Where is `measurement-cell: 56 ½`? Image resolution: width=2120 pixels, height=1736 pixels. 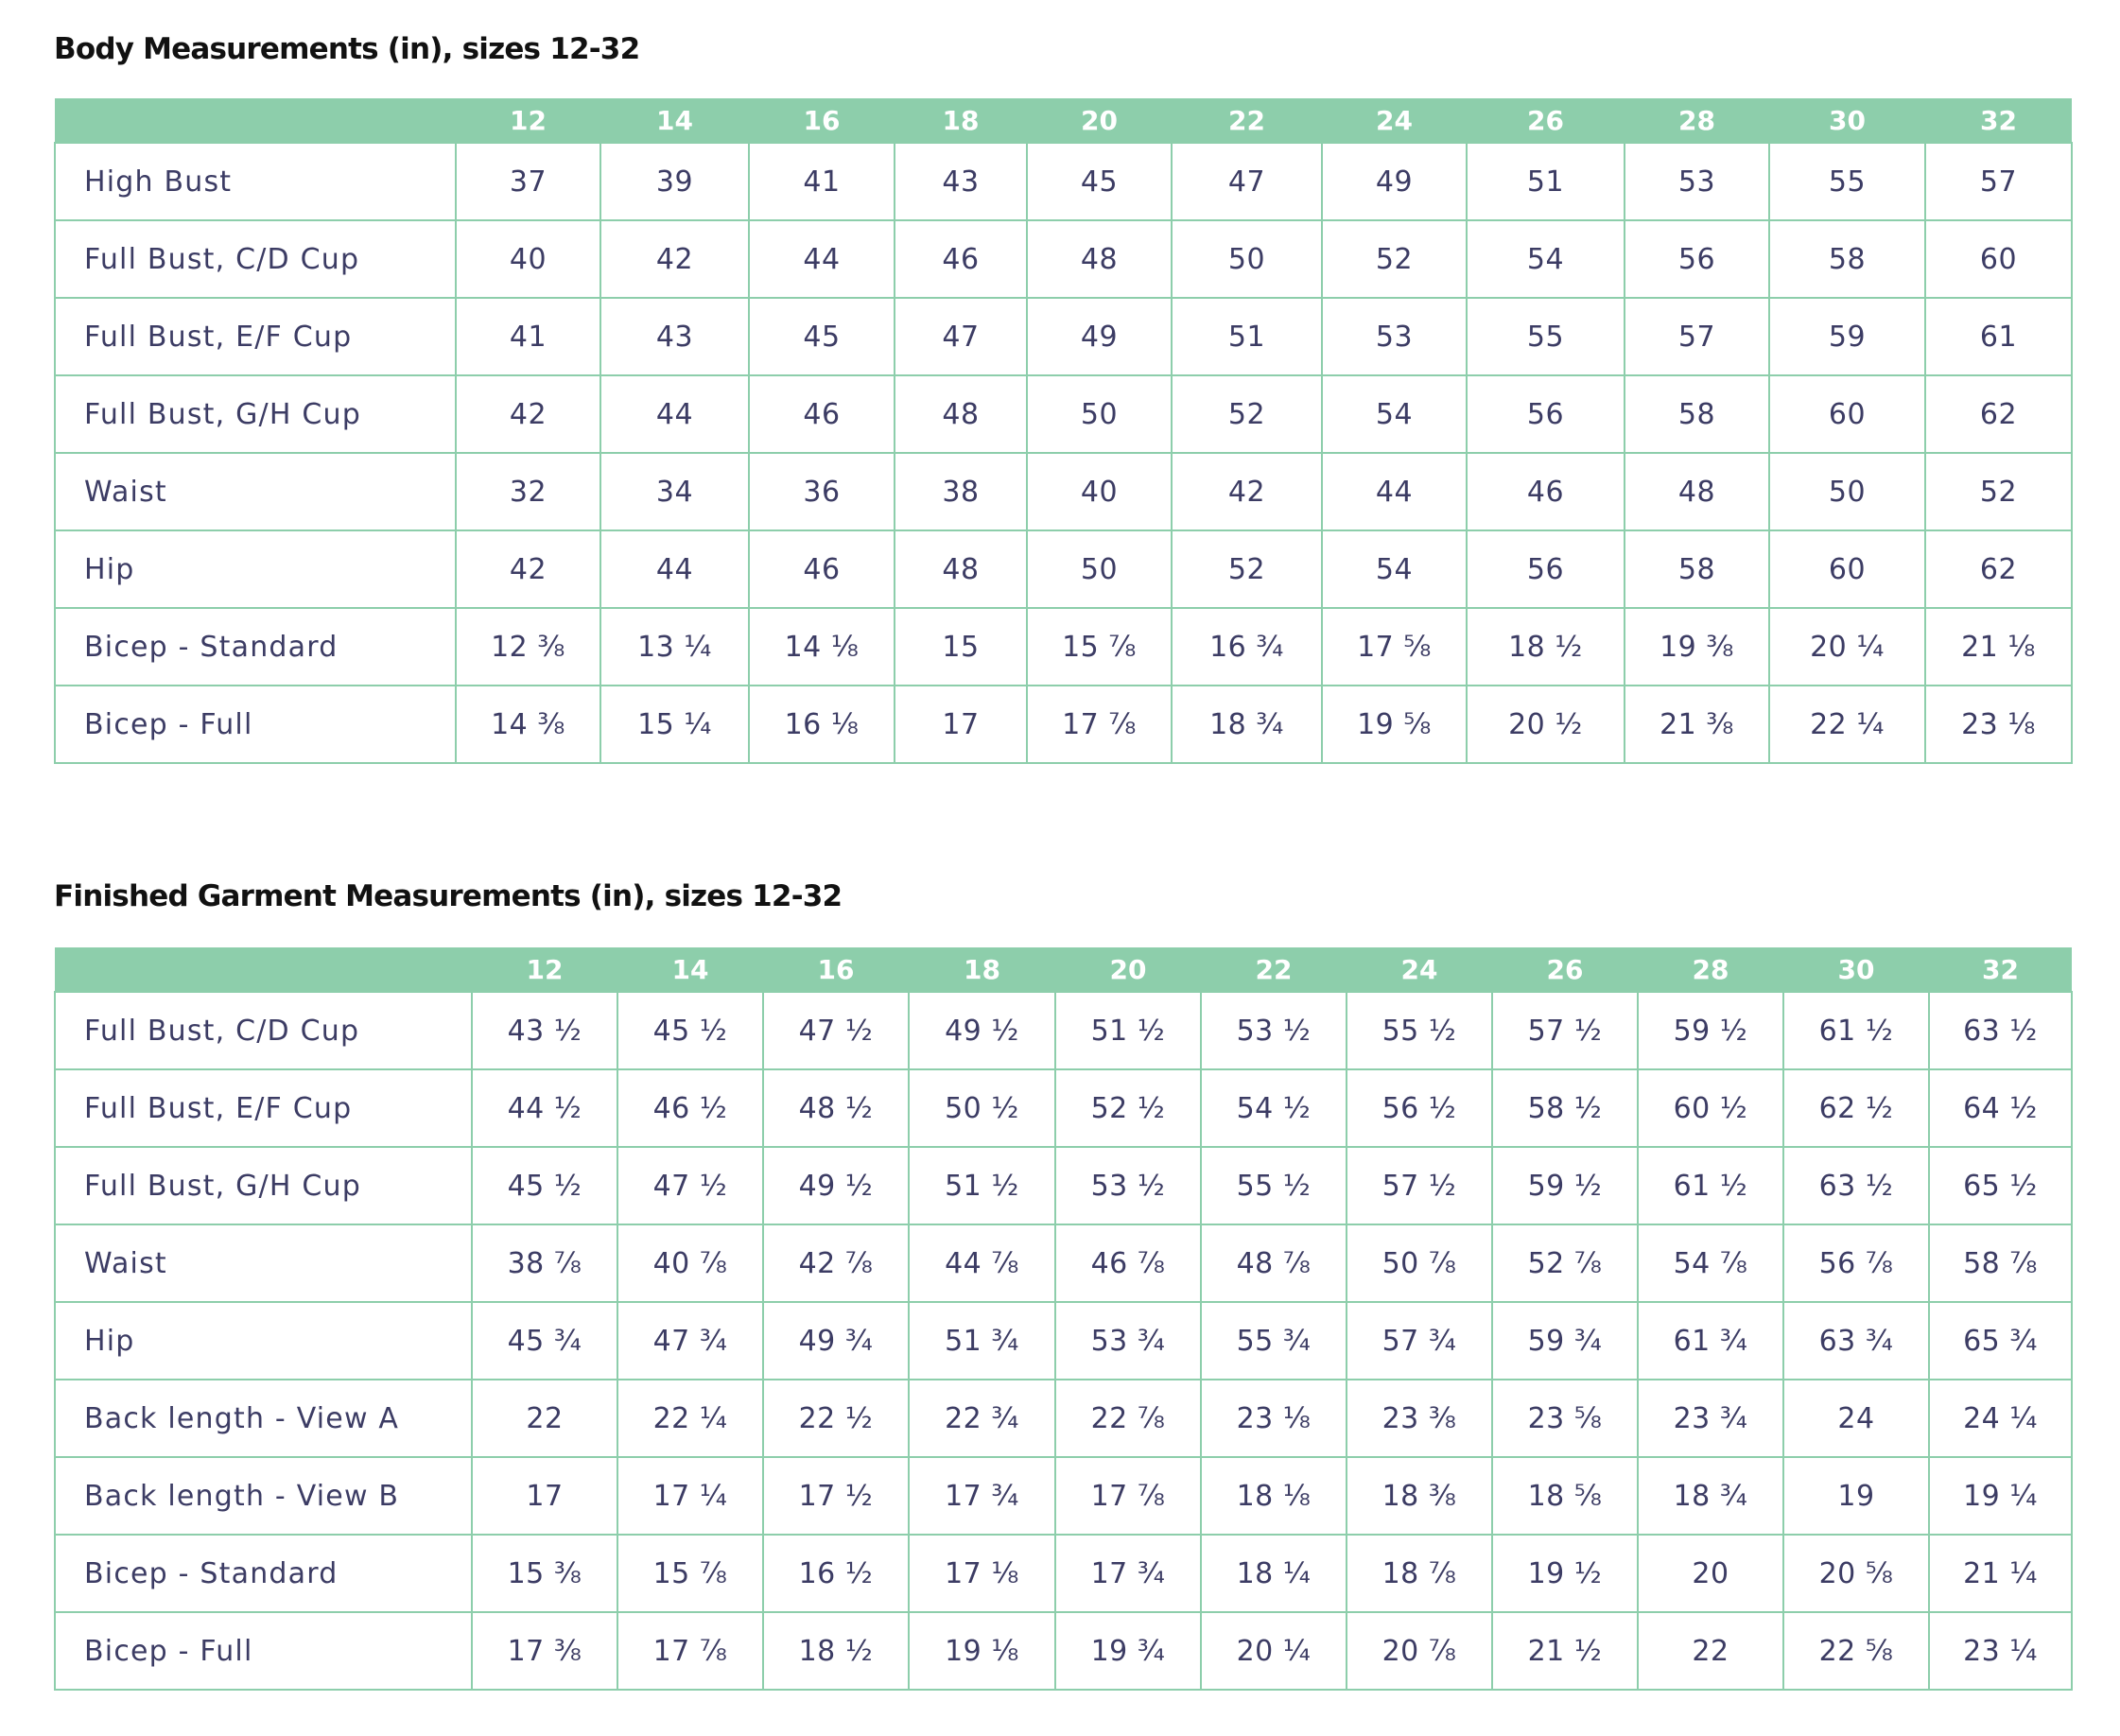
measurement-cell: 56 ½ is located at coordinates (1419, 1108).